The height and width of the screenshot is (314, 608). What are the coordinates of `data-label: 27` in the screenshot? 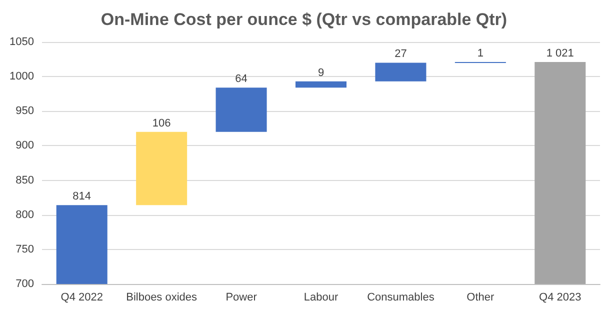 It's located at (400, 54).